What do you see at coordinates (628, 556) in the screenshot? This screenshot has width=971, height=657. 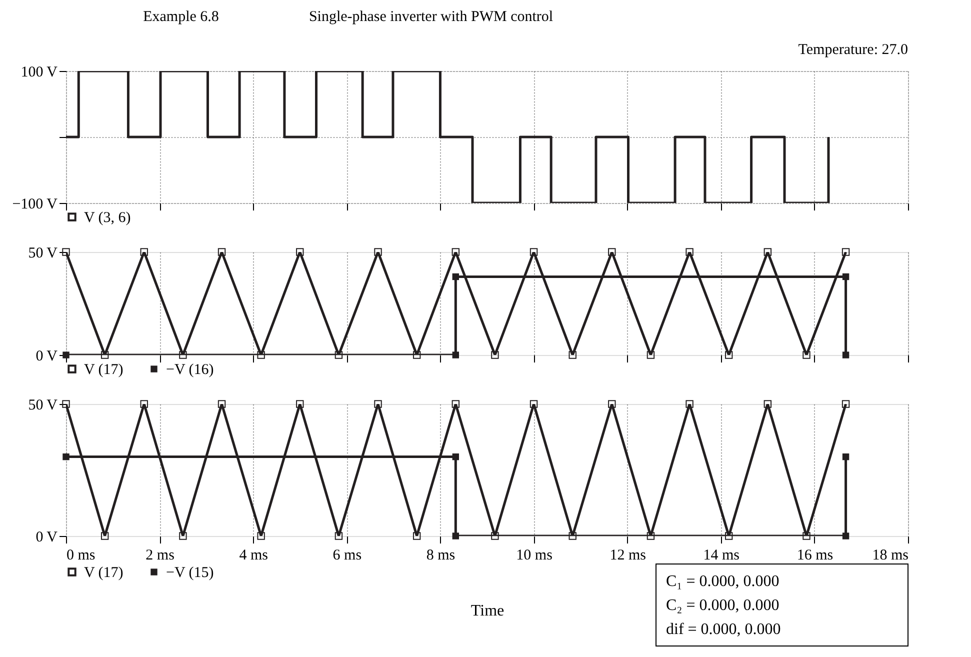 I see `x-tick-label: 12 ms` at bounding box center [628, 556].